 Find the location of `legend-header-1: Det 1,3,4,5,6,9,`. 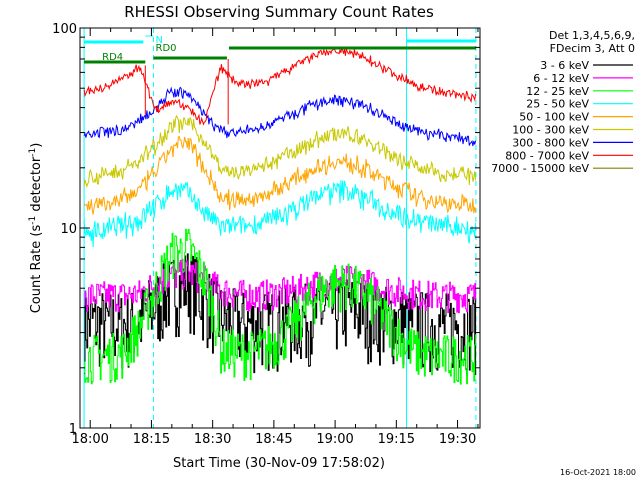

legend-header-1: Det 1,3,4,5,6,9, is located at coordinates (592, 35).